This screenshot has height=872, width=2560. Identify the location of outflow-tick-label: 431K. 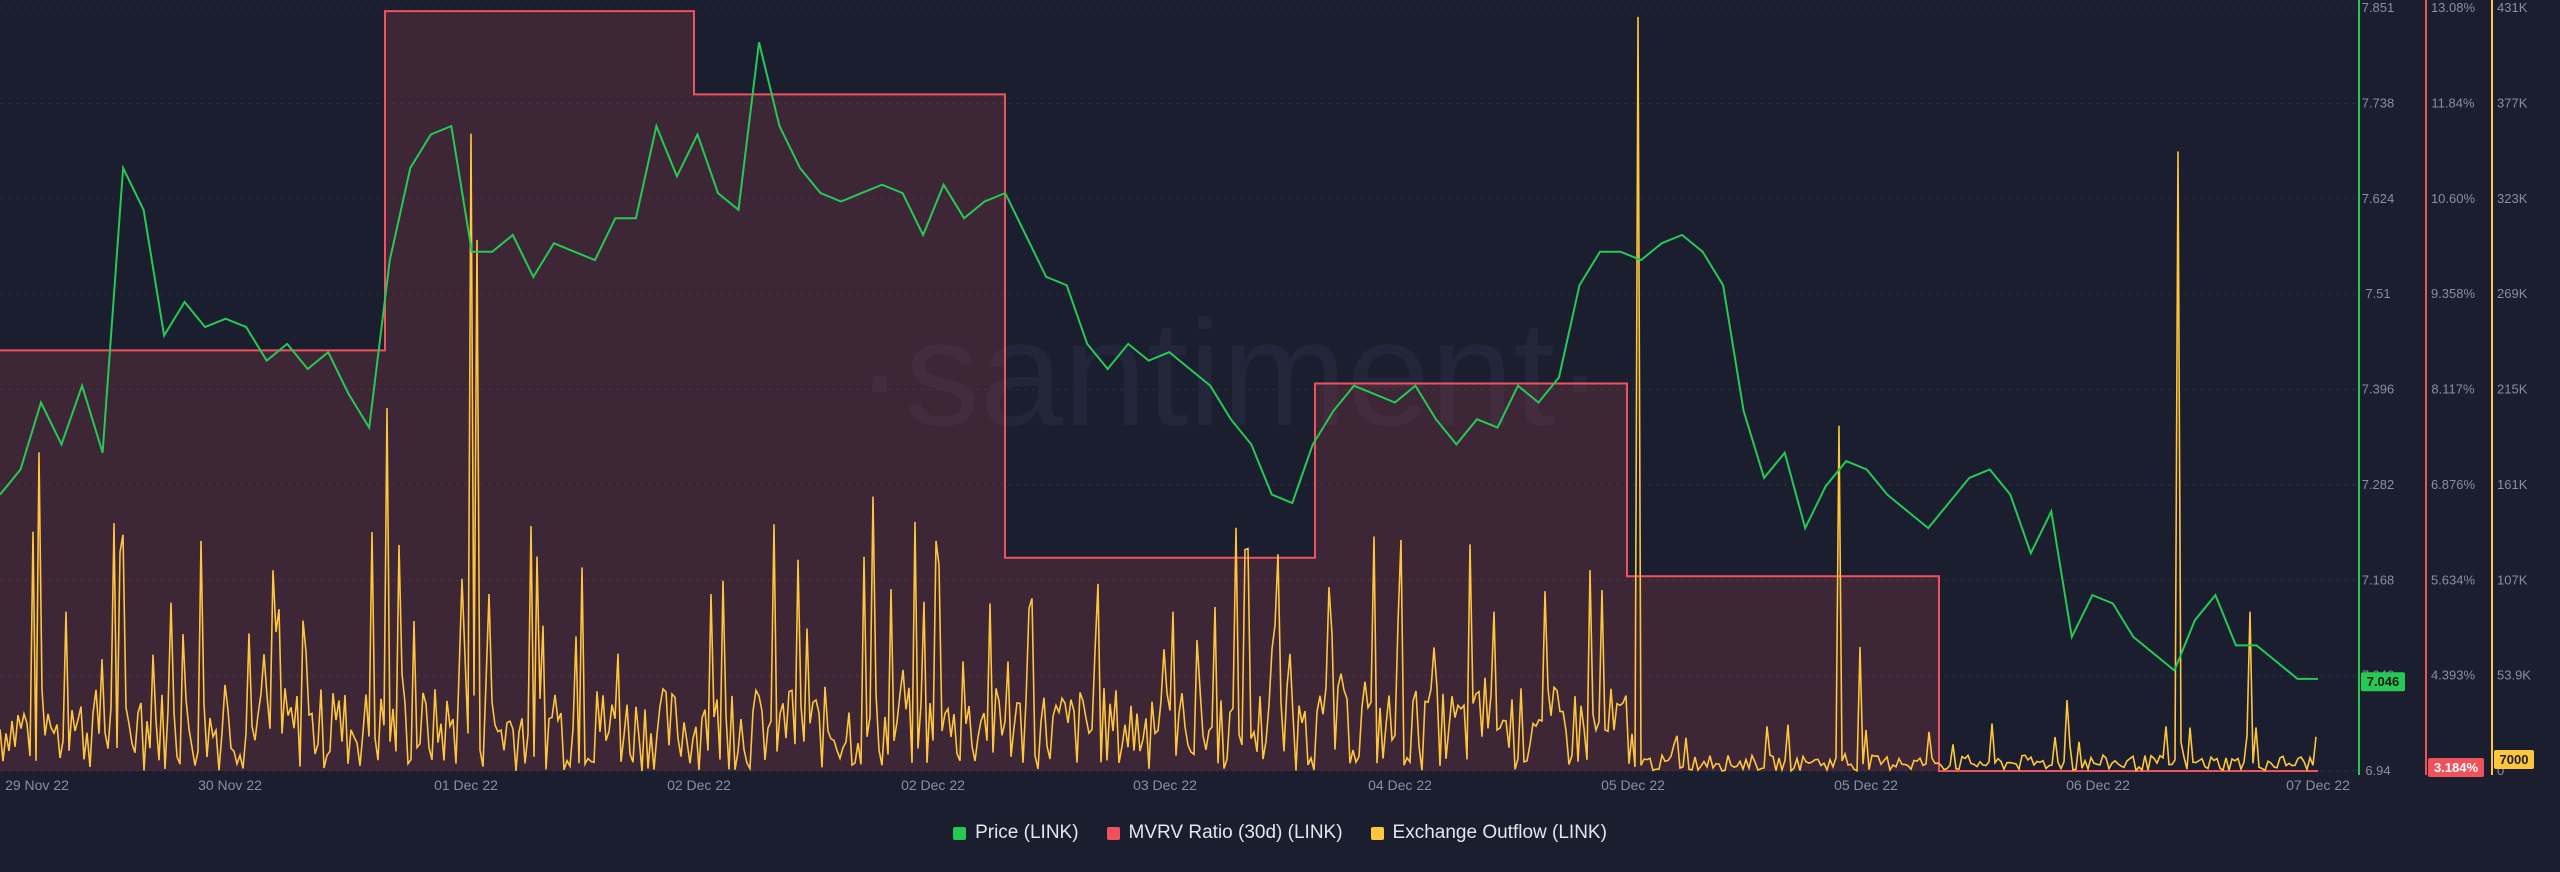
(2512, 7).